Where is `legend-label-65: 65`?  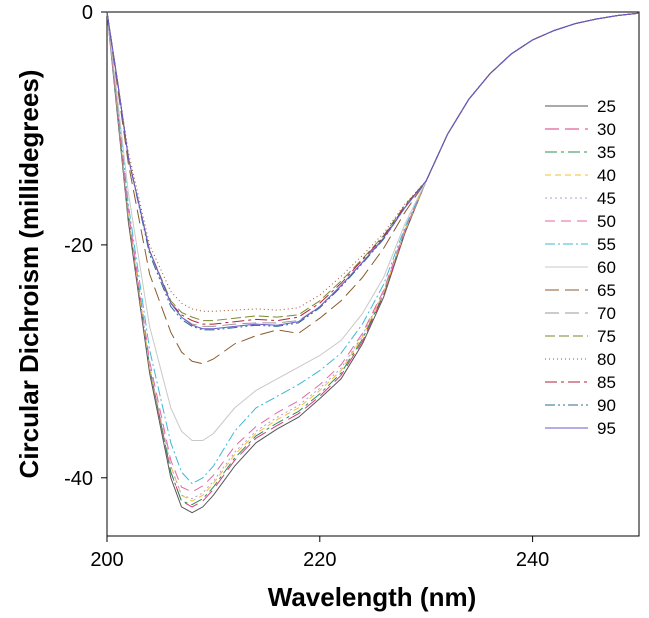 legend-label-65: 65 is located at coordinates (606, 290).